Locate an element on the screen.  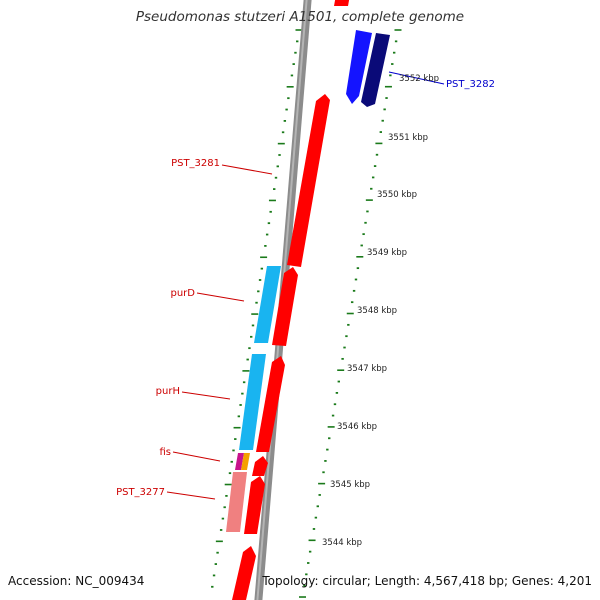
scale-label-3545: 3545 kbp is located at coordinates (350, 485).